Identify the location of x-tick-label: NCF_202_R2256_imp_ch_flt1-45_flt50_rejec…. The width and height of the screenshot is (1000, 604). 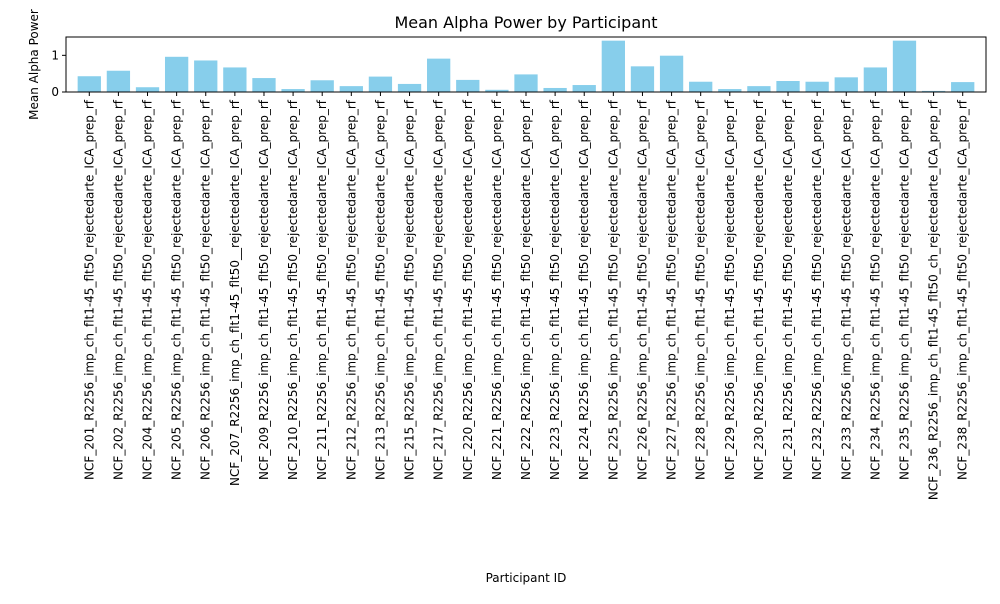
(118, 289).